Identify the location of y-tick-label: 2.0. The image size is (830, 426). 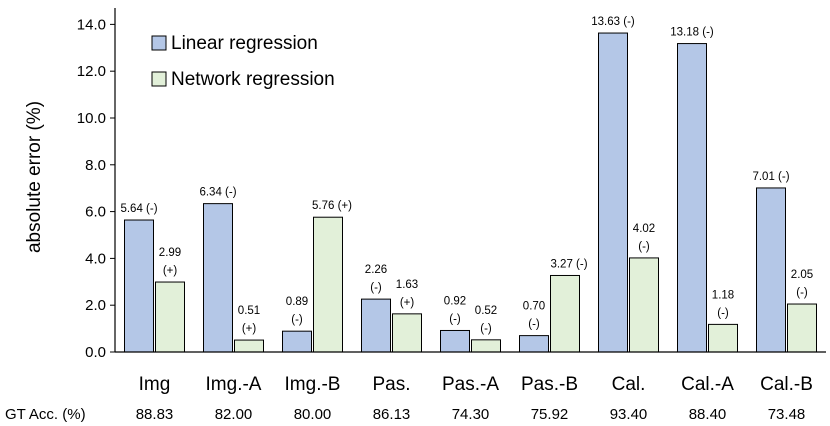
(95, 305).